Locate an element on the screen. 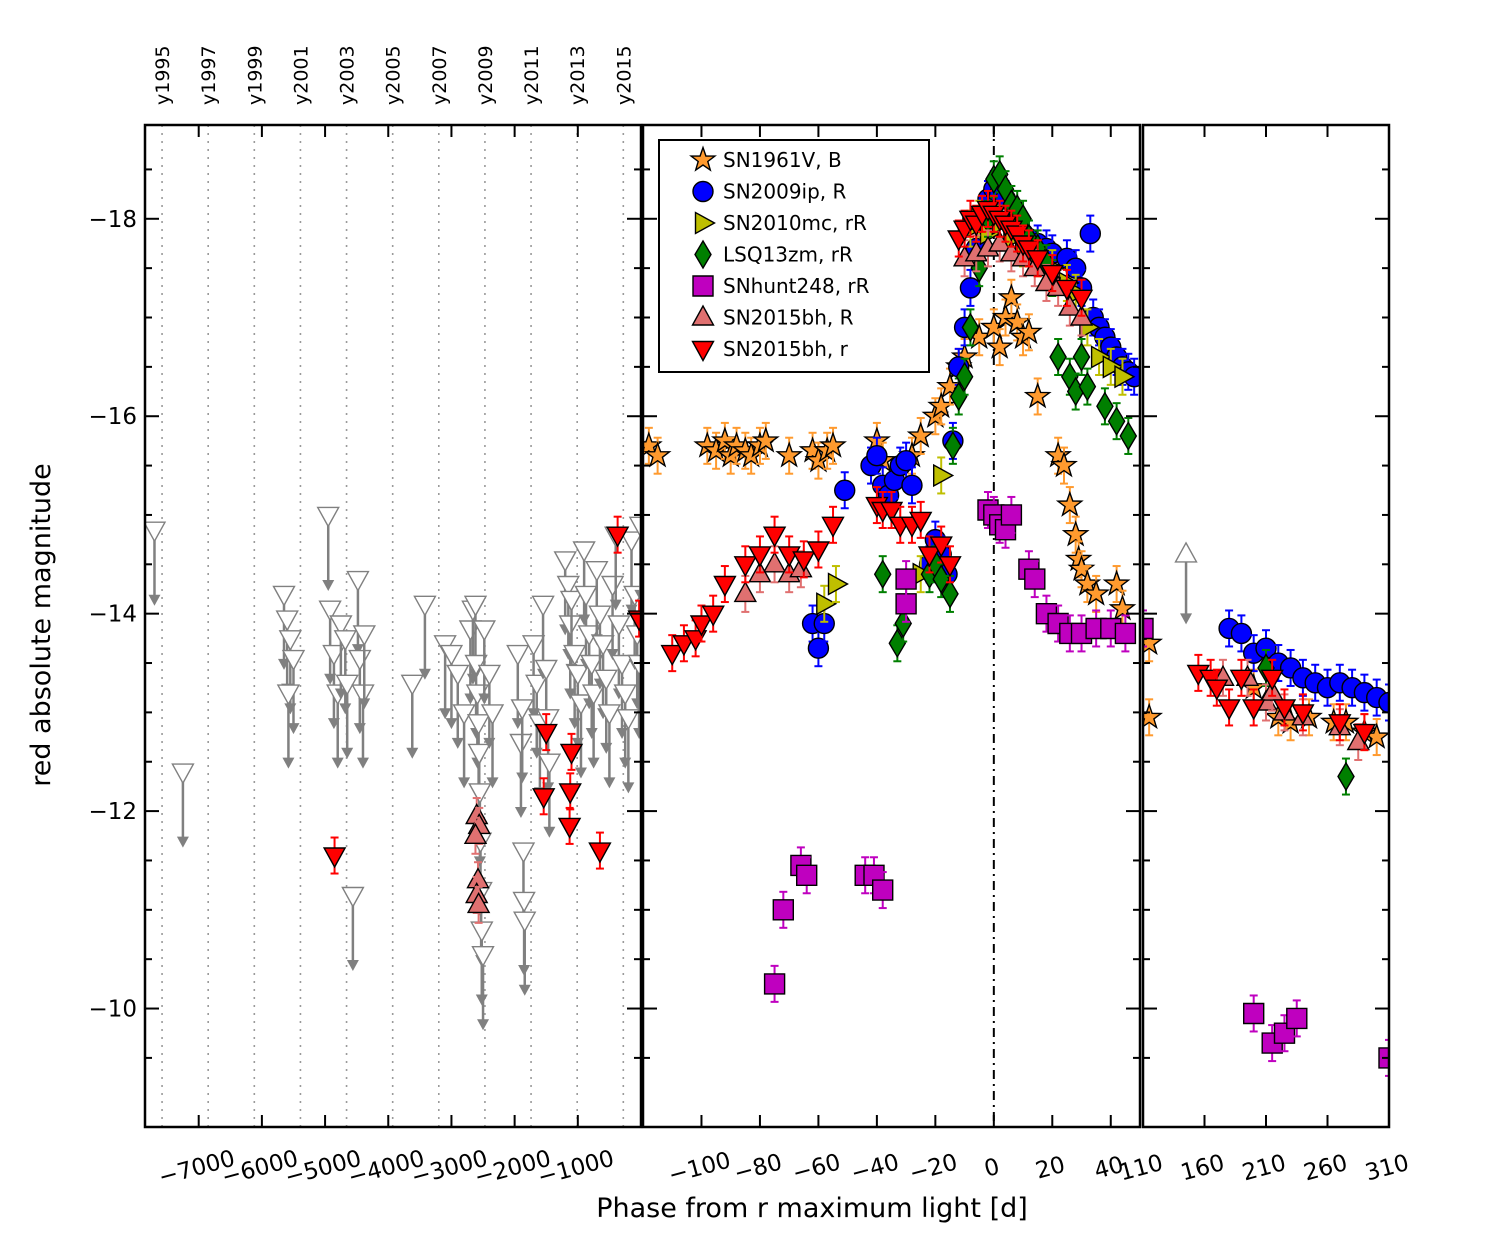 The width and height of the screenshot is (1495, 1253). legend-marker-circle is located at coordinates (703, 191).